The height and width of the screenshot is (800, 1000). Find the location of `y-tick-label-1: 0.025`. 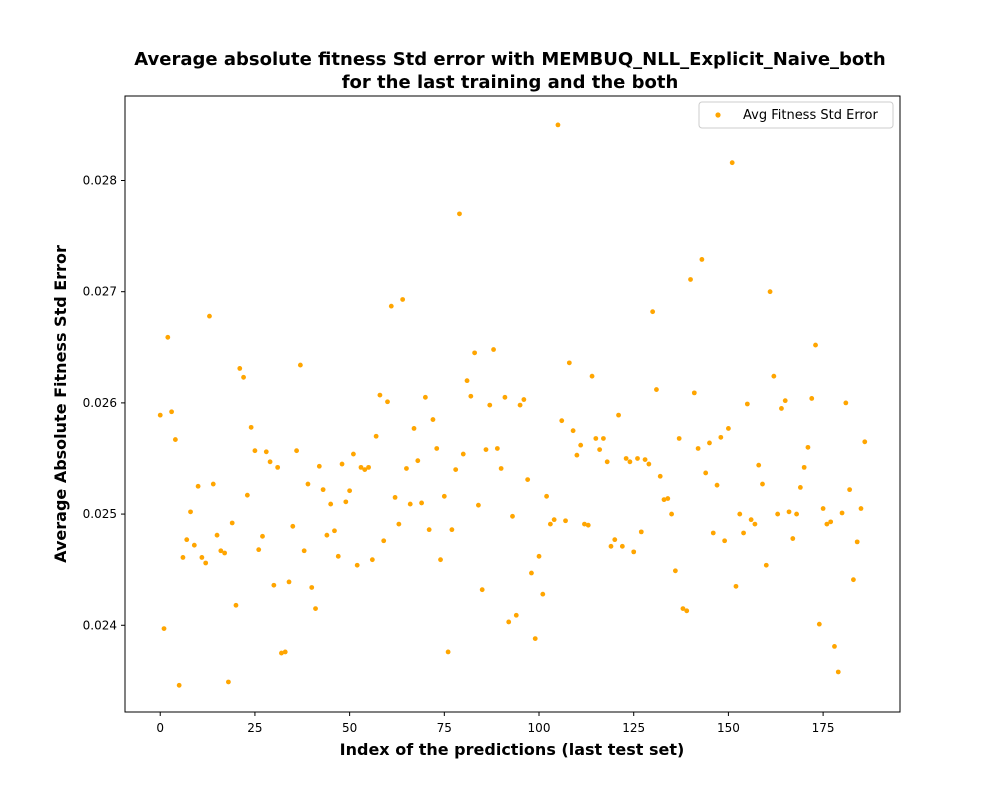

y-tick-label-1: 0.025 is located at coordinates (100, 514).